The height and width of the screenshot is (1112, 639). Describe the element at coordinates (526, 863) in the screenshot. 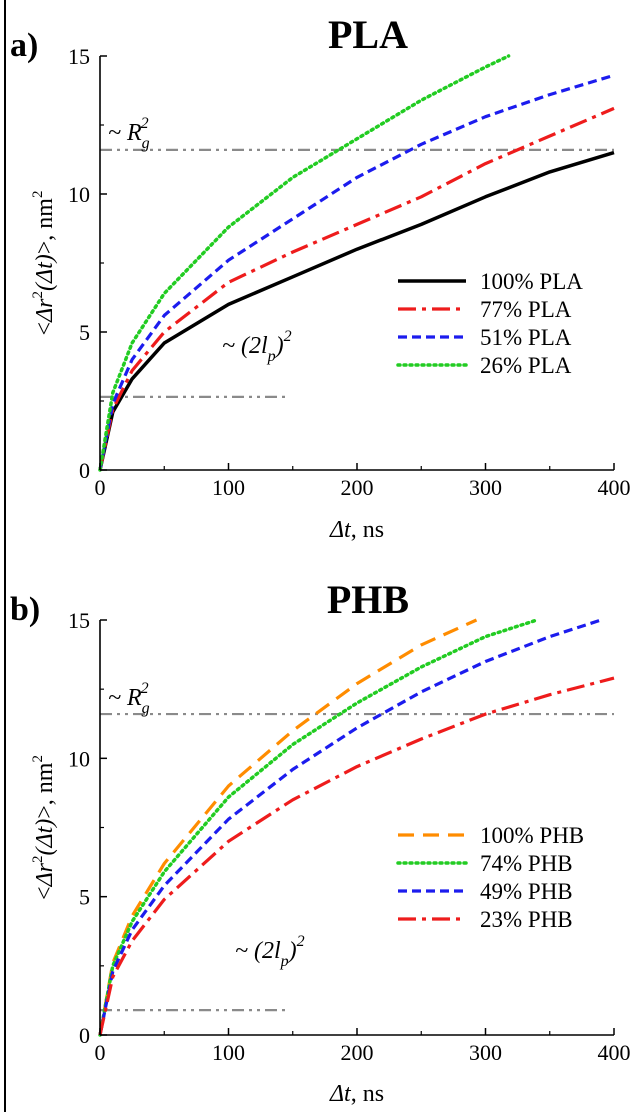

I see `legend-label: 74% PHB` at that location.